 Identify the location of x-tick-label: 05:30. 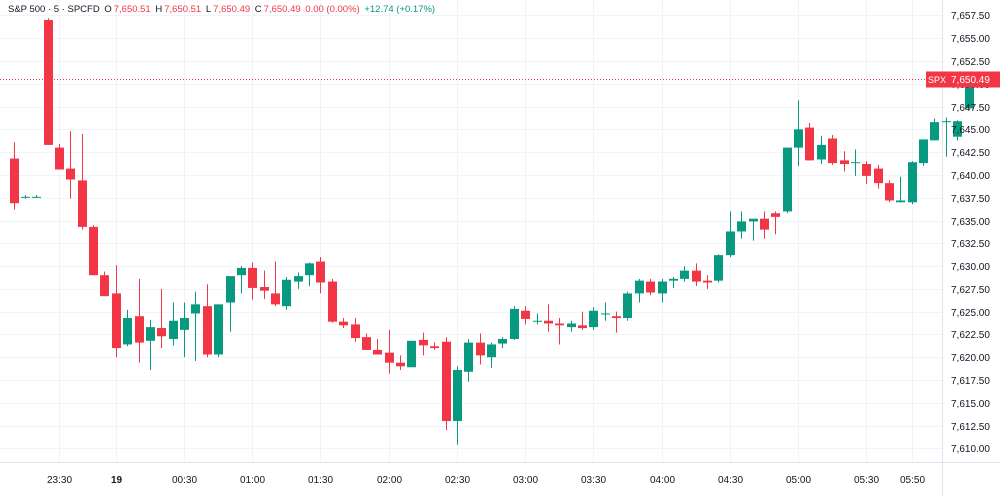
(866, 480).